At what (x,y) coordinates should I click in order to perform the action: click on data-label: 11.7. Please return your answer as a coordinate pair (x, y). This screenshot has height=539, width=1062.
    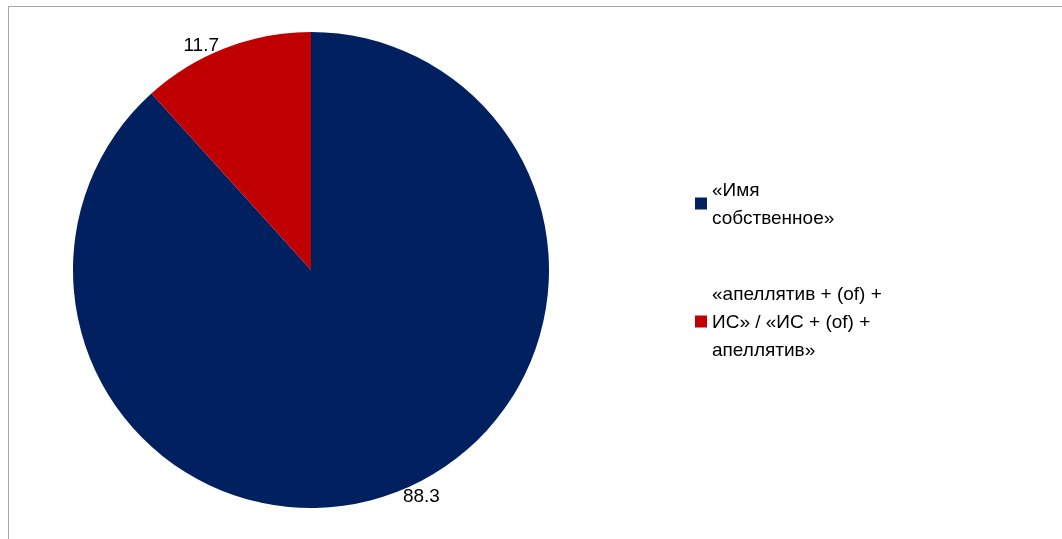
    Looking at the image, I should click on (201, 44).